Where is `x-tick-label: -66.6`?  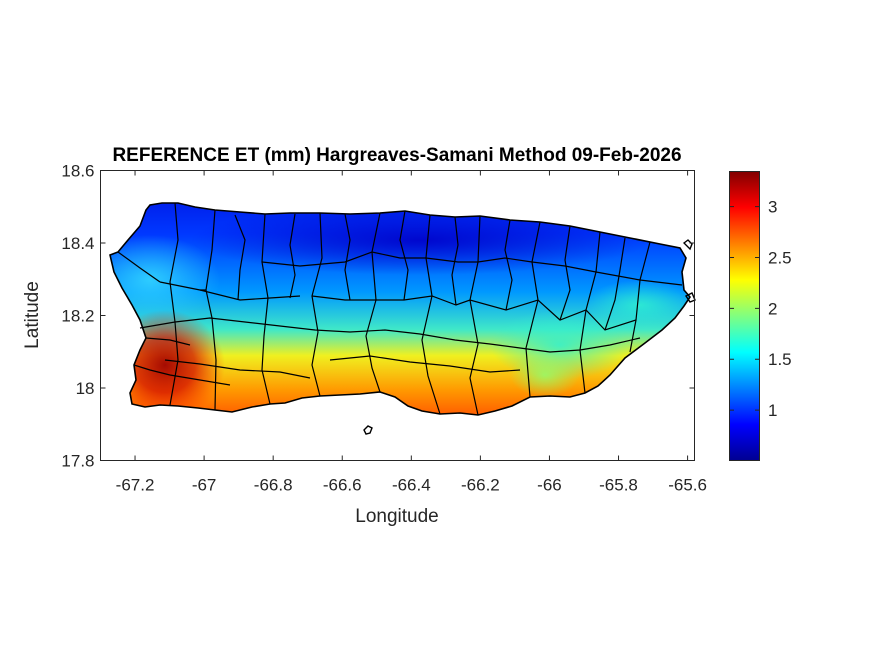 x-tick-label: -66.6 is located at coordinates (342, 485).